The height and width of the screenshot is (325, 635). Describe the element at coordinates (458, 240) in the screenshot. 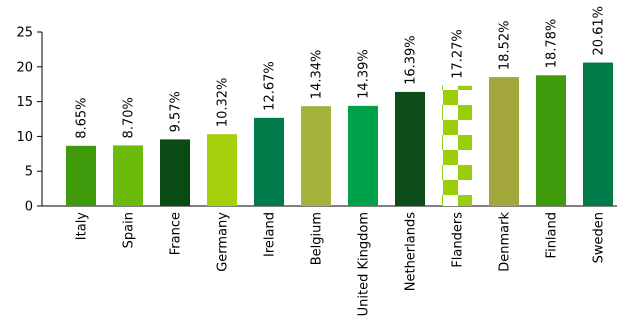

I see `category-label: Flanders` at that location.